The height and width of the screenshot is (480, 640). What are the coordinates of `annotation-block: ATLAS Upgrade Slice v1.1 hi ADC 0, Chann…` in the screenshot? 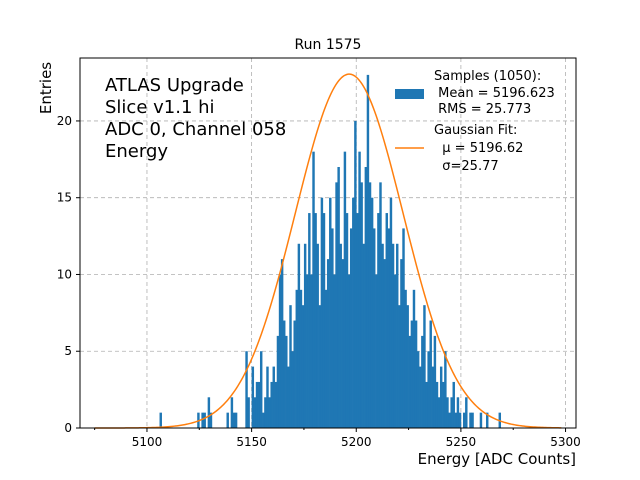 It's located at (195, 118).